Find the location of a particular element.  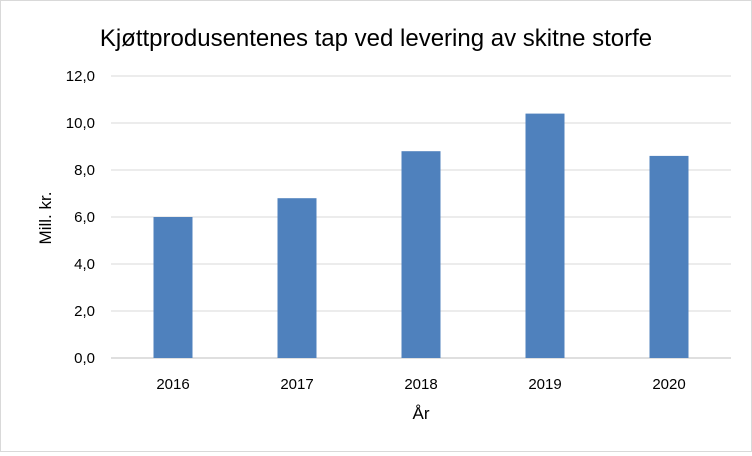

y-axis-label: Mill. kr. is located at coordinates (45, 218).